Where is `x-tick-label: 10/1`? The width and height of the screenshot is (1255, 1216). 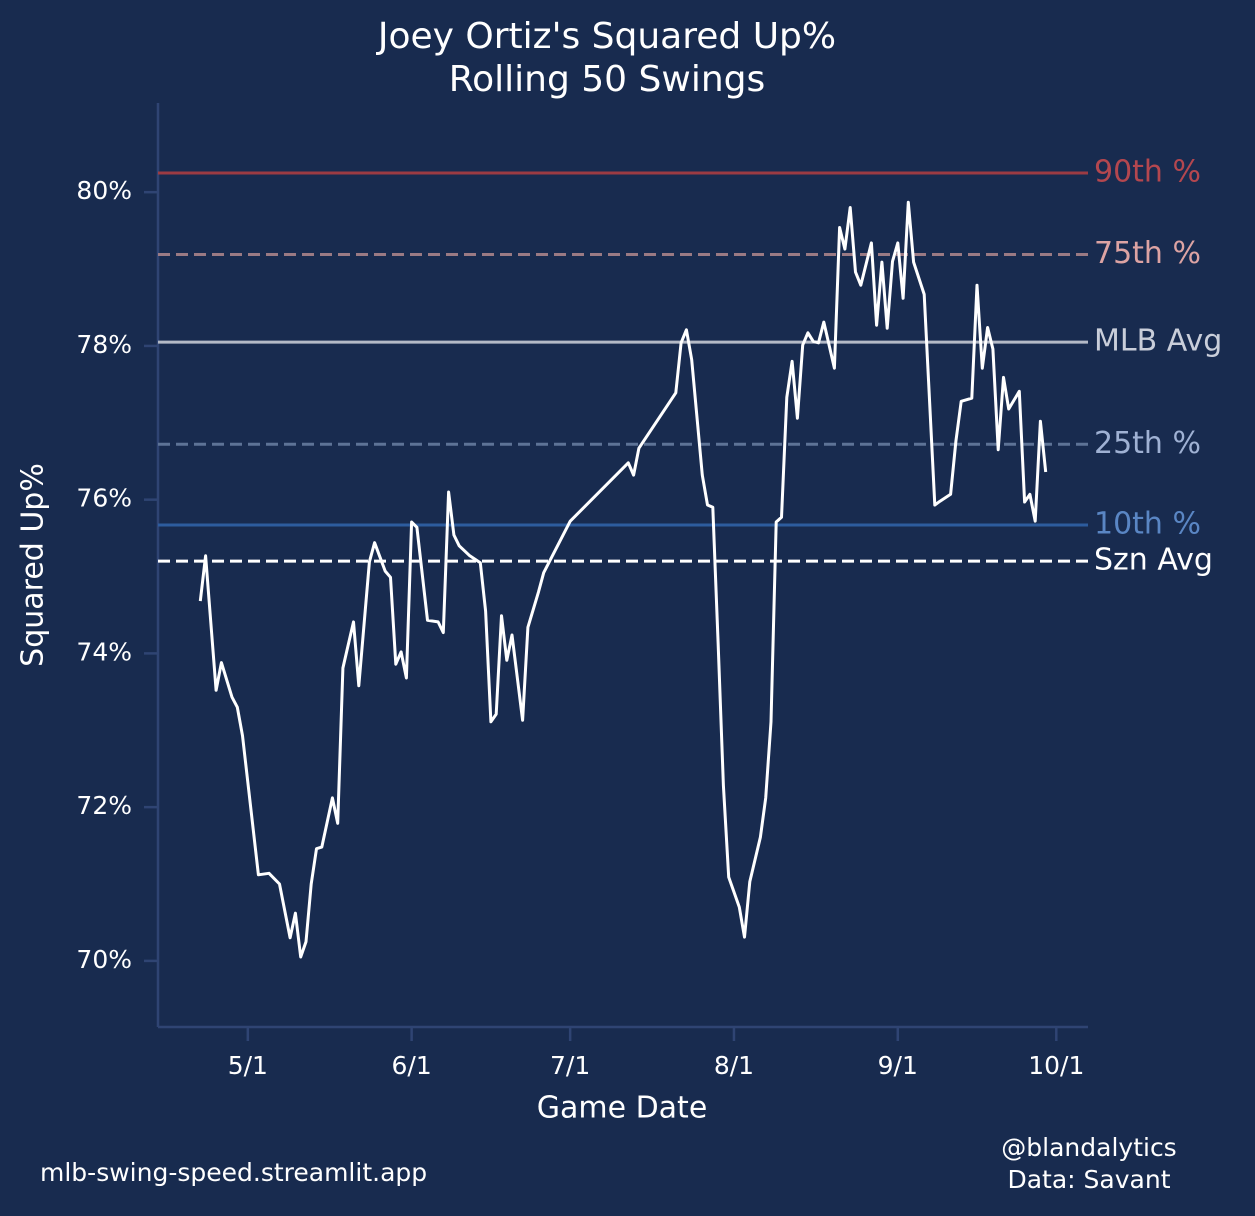 x-tick-label: 10/1 is located at coordinates (1056, 1065).